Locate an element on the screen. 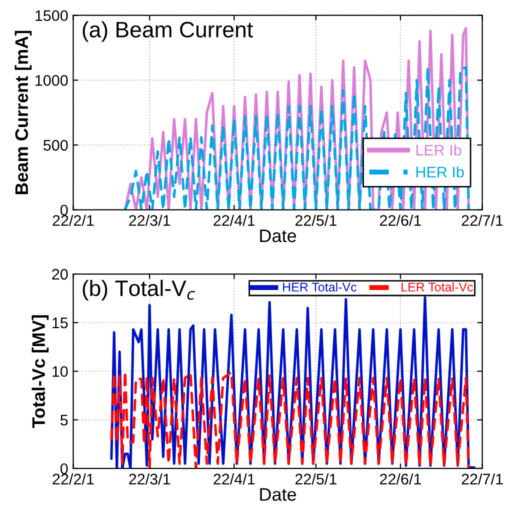 This screenshot has width=505, height=512. legend-label: LER Ib is located at coordinates (439, 150).